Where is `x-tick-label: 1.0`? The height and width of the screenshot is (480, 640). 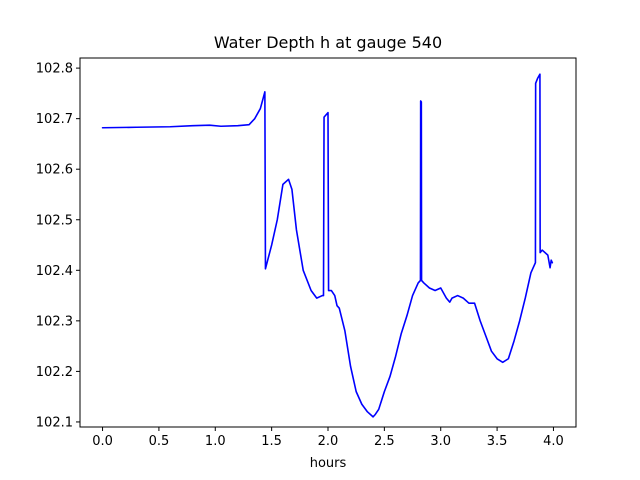
x-tick-label: 1.0 is located at coordinates (215, 441).